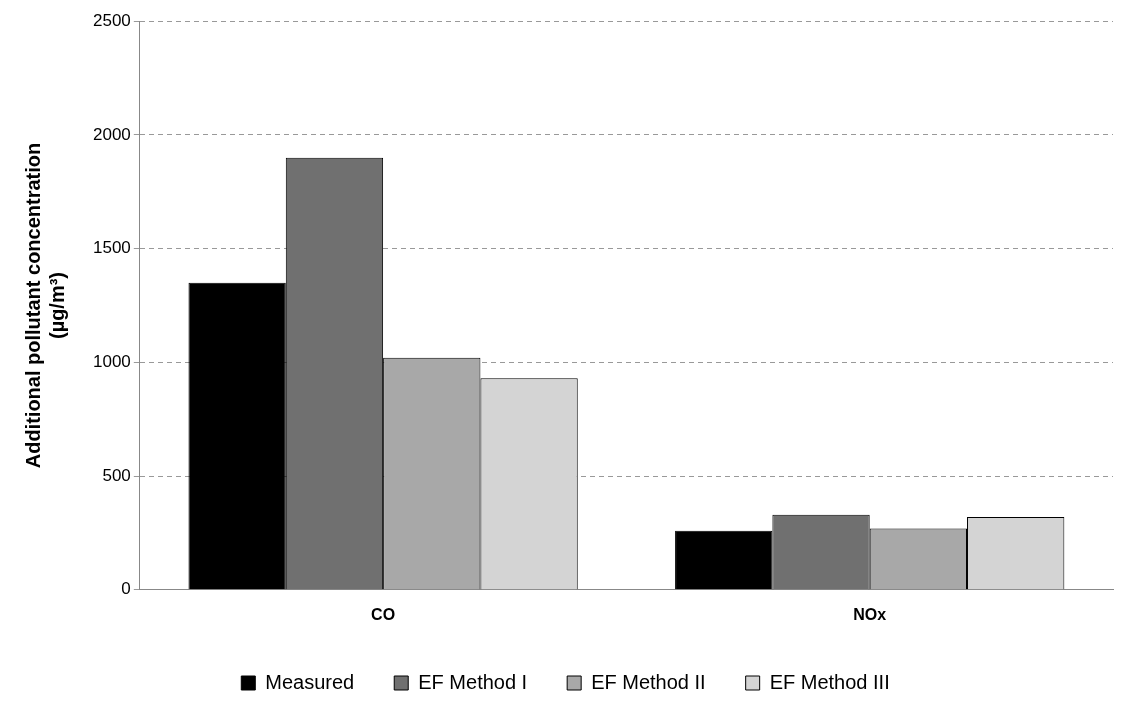 The height and width of the screenshot is (727, 1145). Describe the element at coordinates (116, 475) in the screenshot. I see `y-tick-label: 500` at that location.